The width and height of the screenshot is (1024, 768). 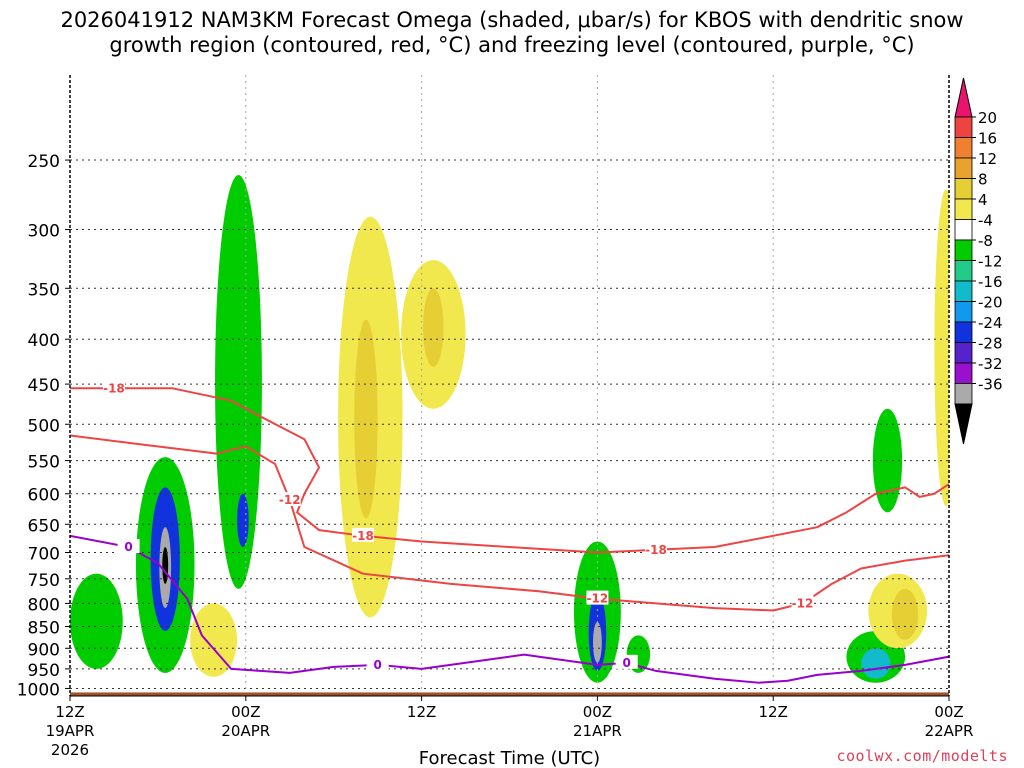 I want to click on colorbar-label: -32, so click(x=990, y=364).